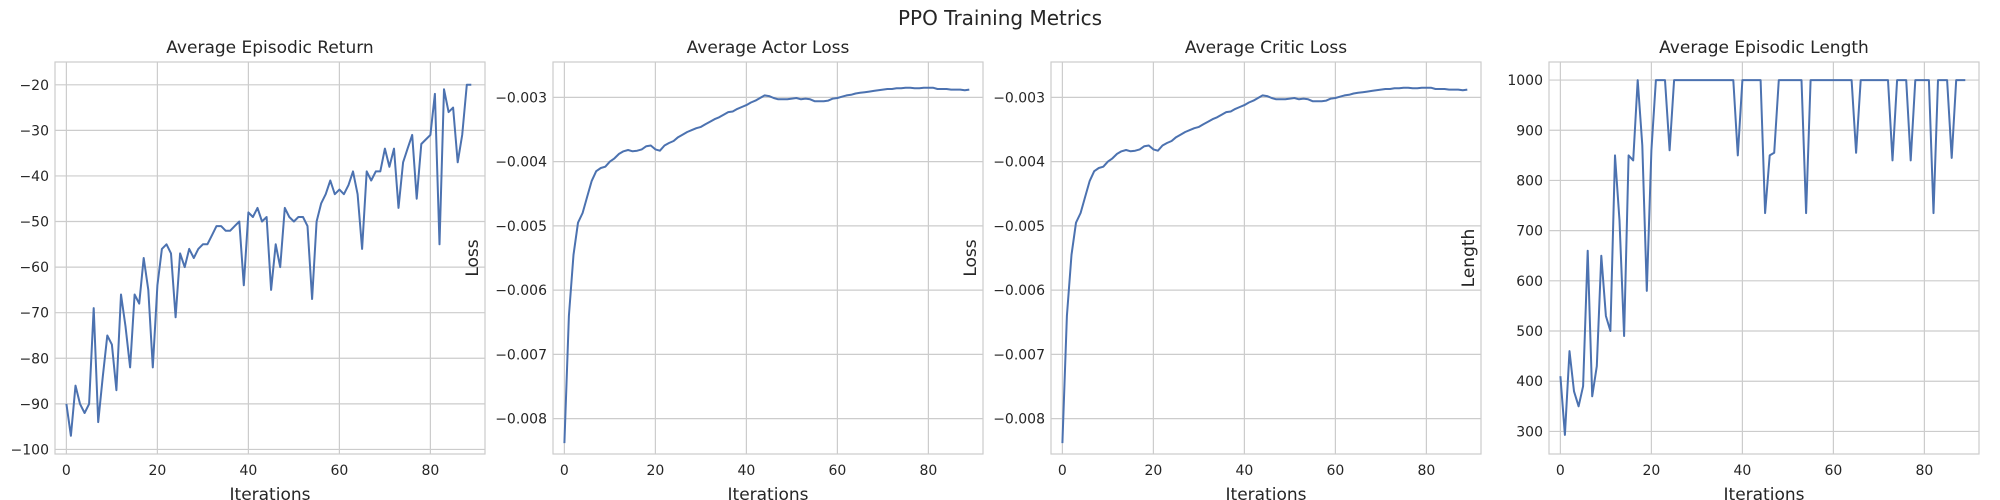 This screenshot has width=2000, height=500. What do you see at coordinates (34, 86) in the screenshot?
I see `y-tick-label: −20` at bounding box center [34, 86].